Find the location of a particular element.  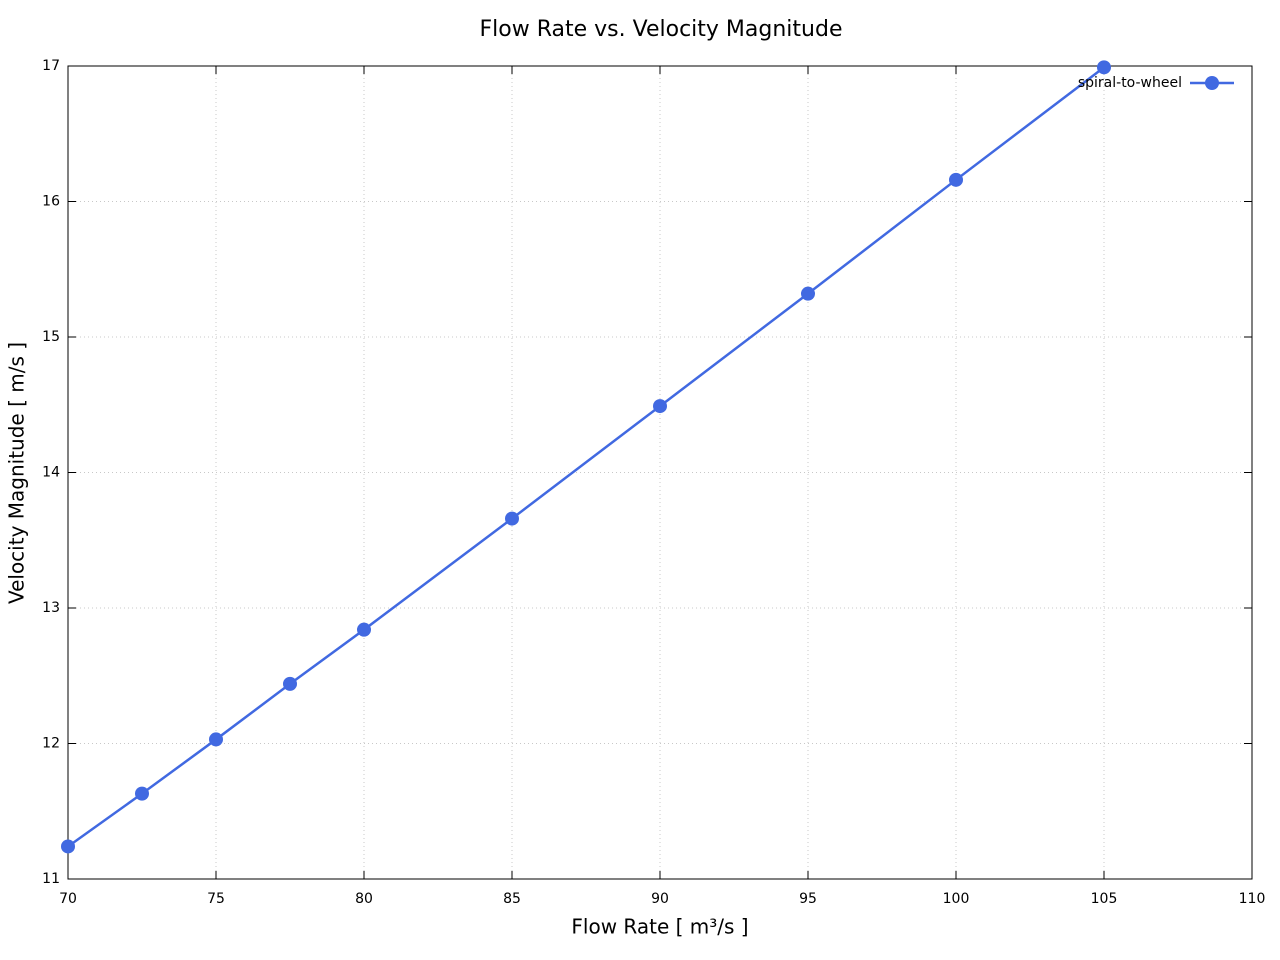

y-tick-label: 11 is located at coordinates (51, 879).